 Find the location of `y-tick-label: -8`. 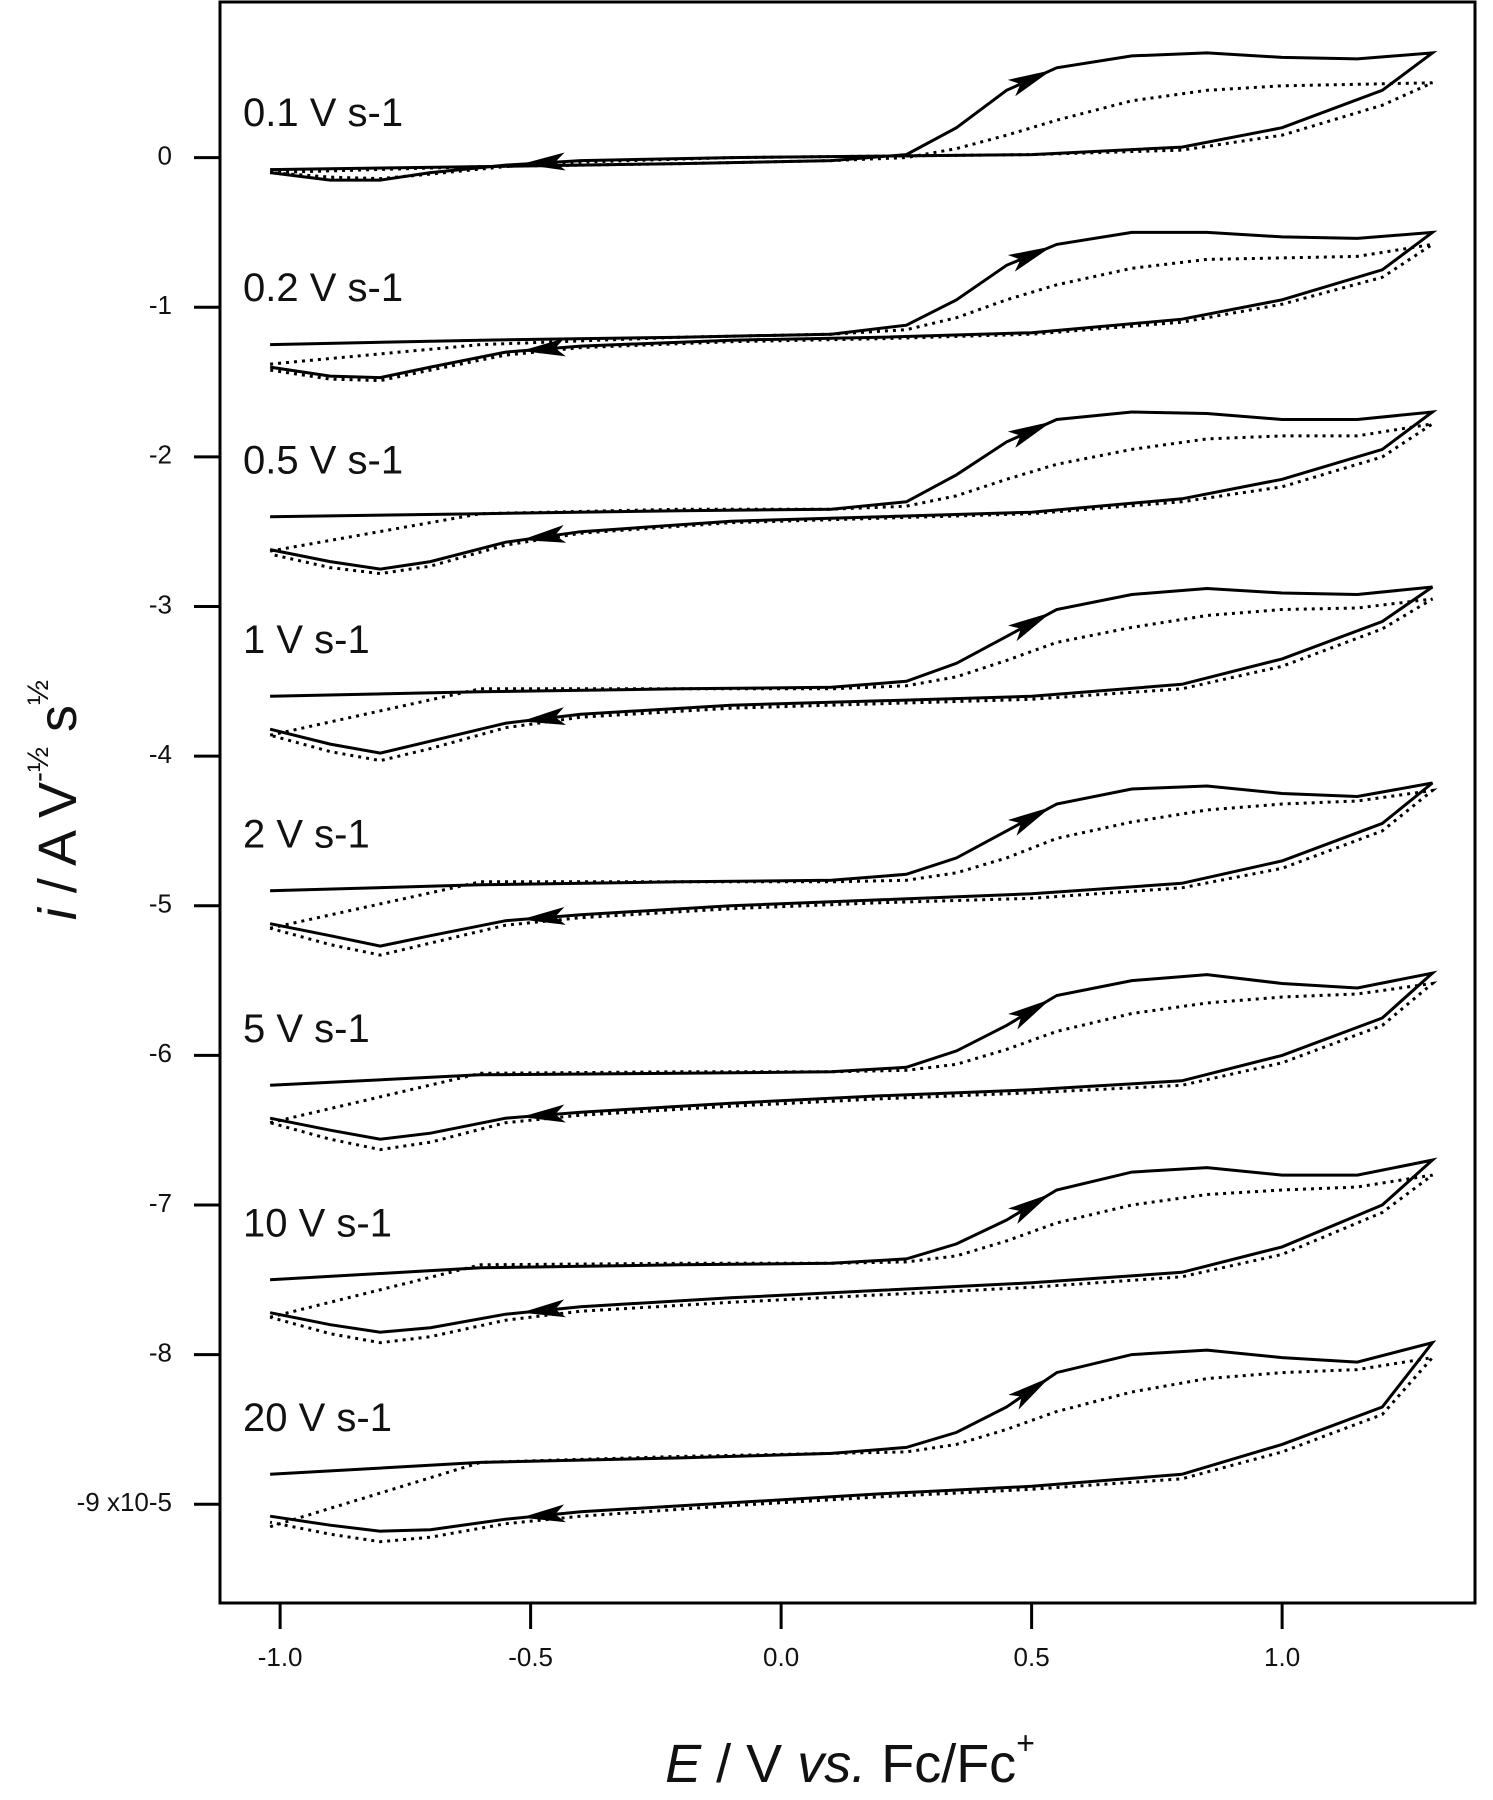

y-tick-label: -8 is located at coordinates (160, 1352).